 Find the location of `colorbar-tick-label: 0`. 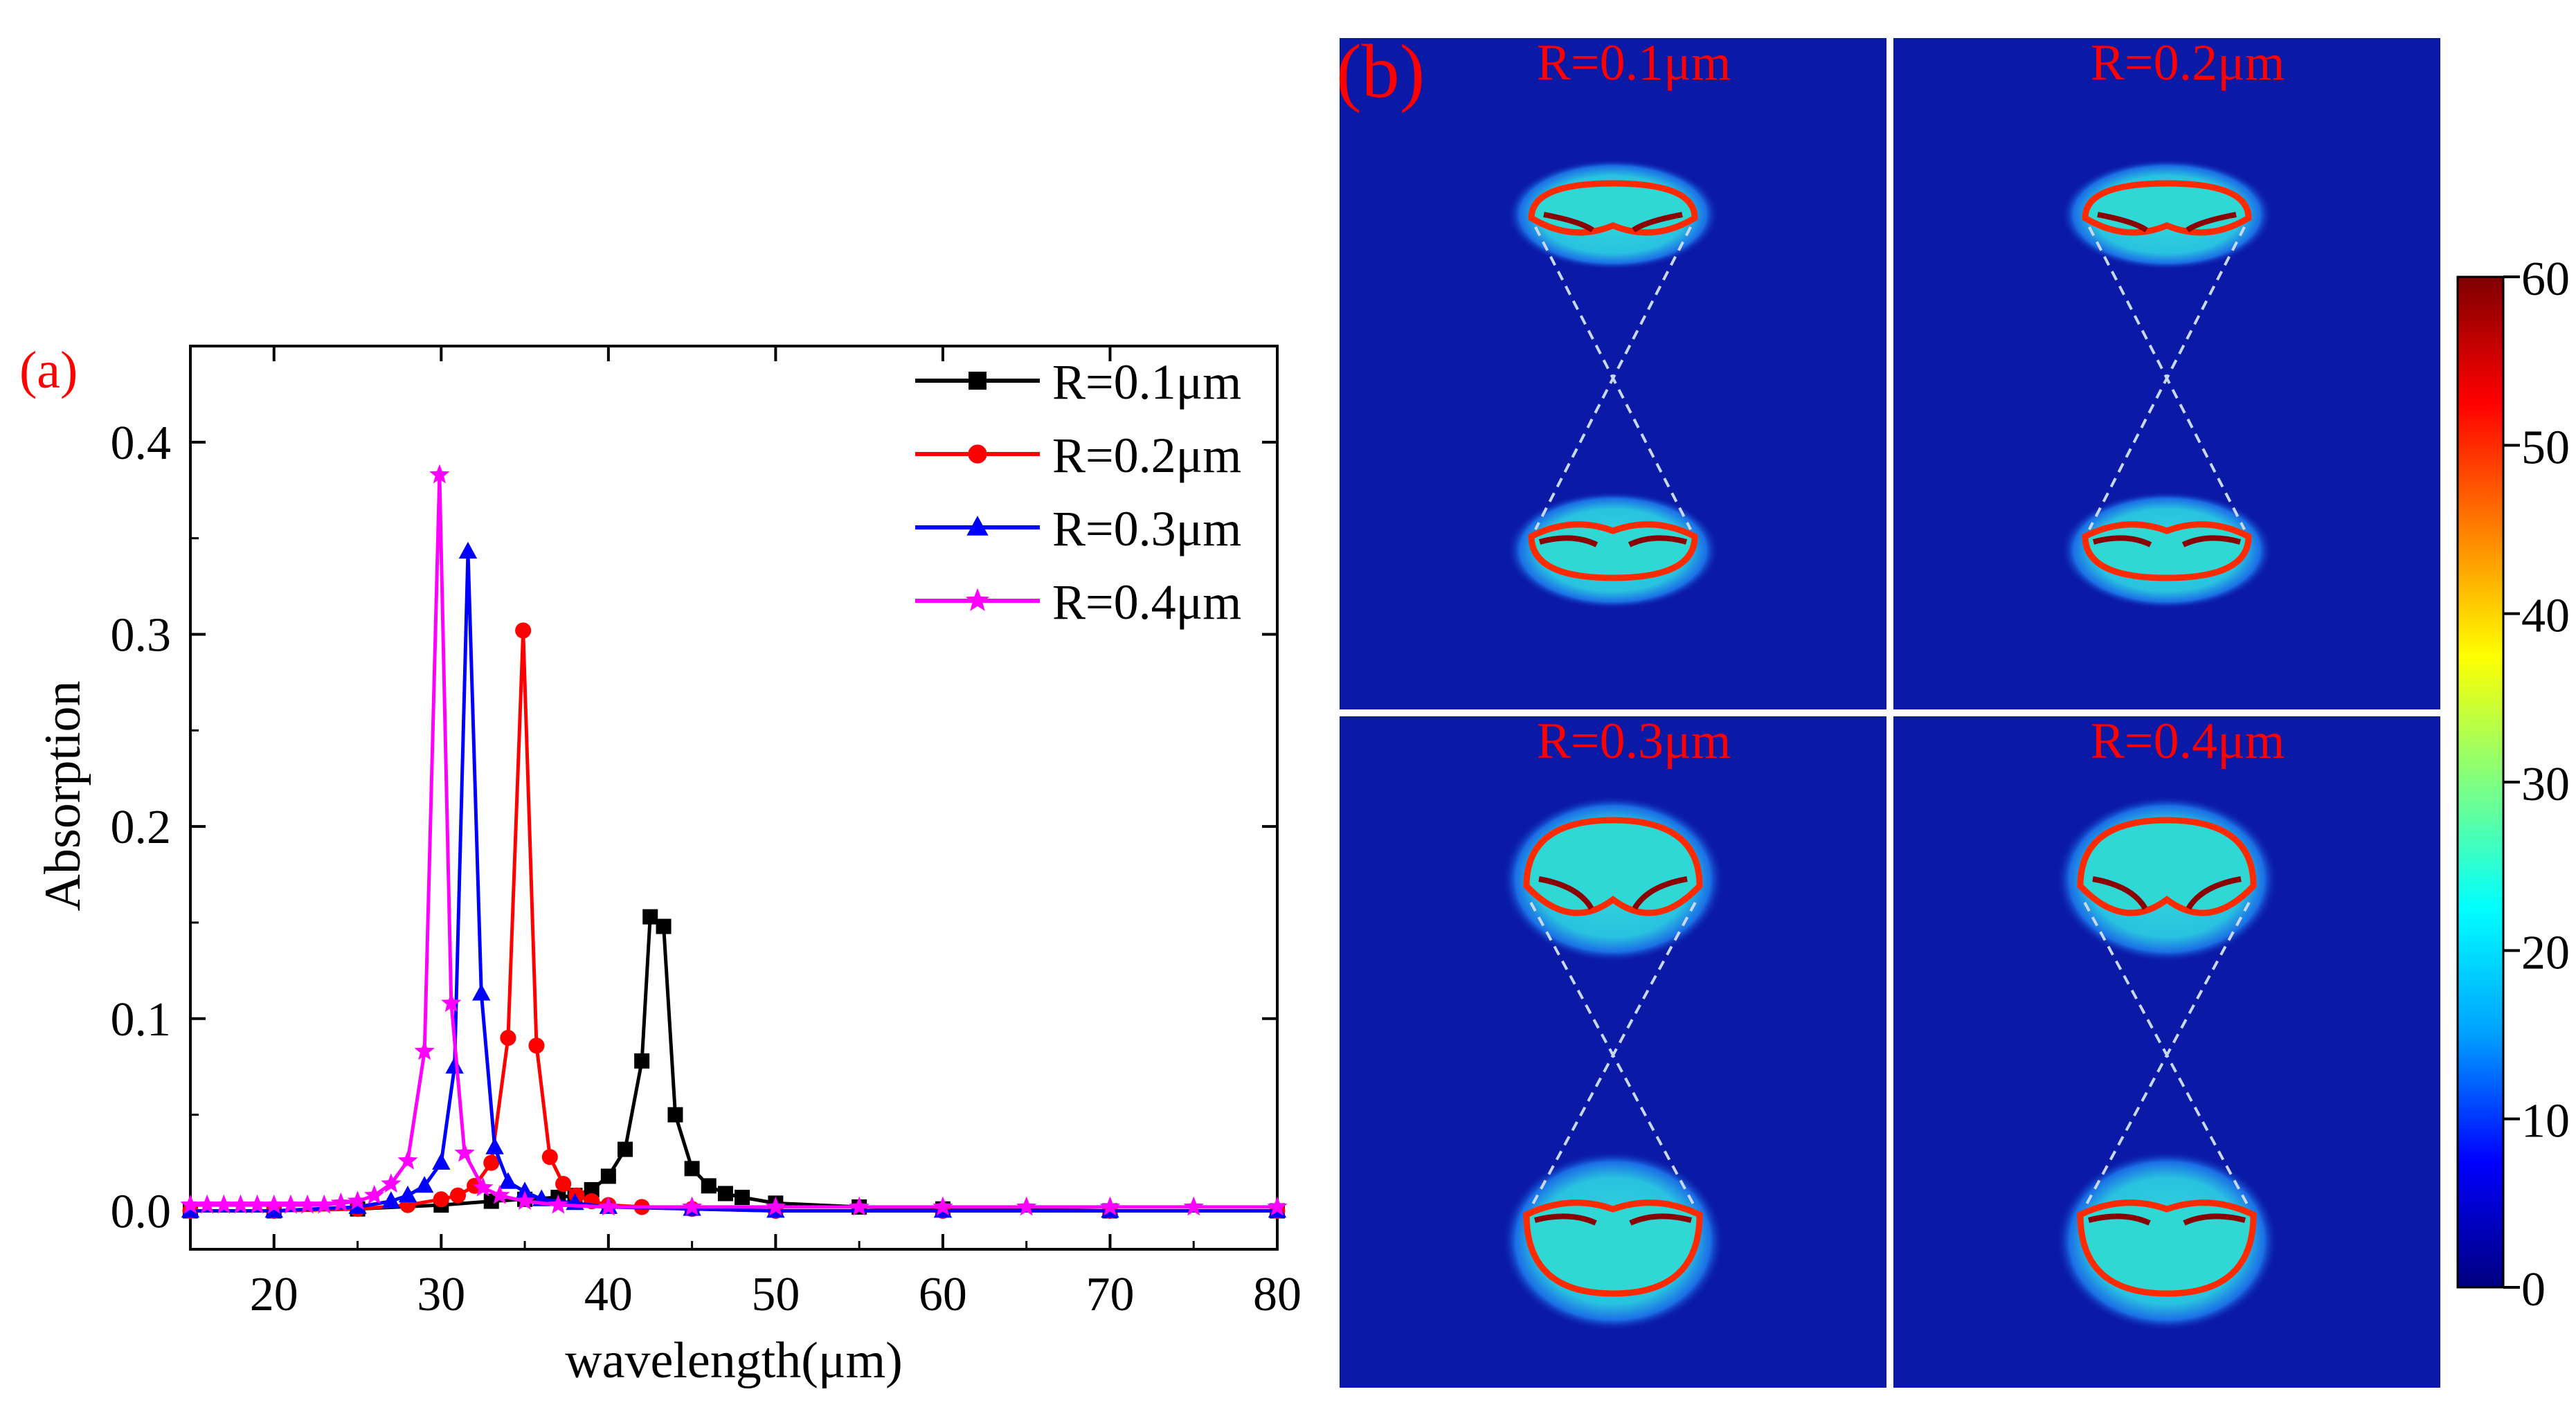

colorbar-tick-label: 0 is located at coordinates (2533, 1289).